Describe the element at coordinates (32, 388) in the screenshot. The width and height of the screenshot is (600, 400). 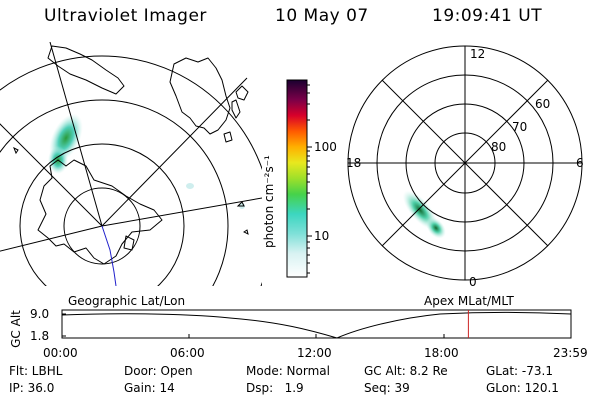
I see `footer-ip: IP: 36.0` at that location.